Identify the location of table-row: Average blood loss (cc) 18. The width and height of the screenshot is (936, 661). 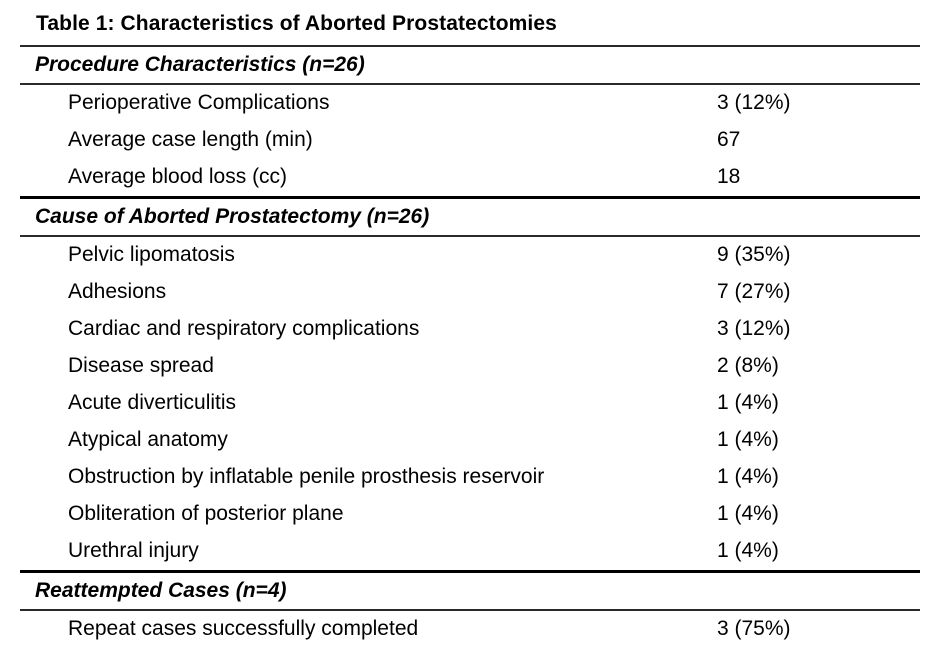
(470, 177).